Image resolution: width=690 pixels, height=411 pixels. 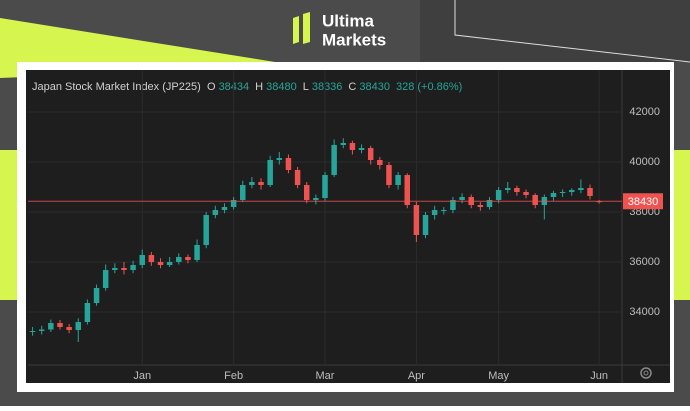 I want to click on accent-shape, so click(x=555, y=31).